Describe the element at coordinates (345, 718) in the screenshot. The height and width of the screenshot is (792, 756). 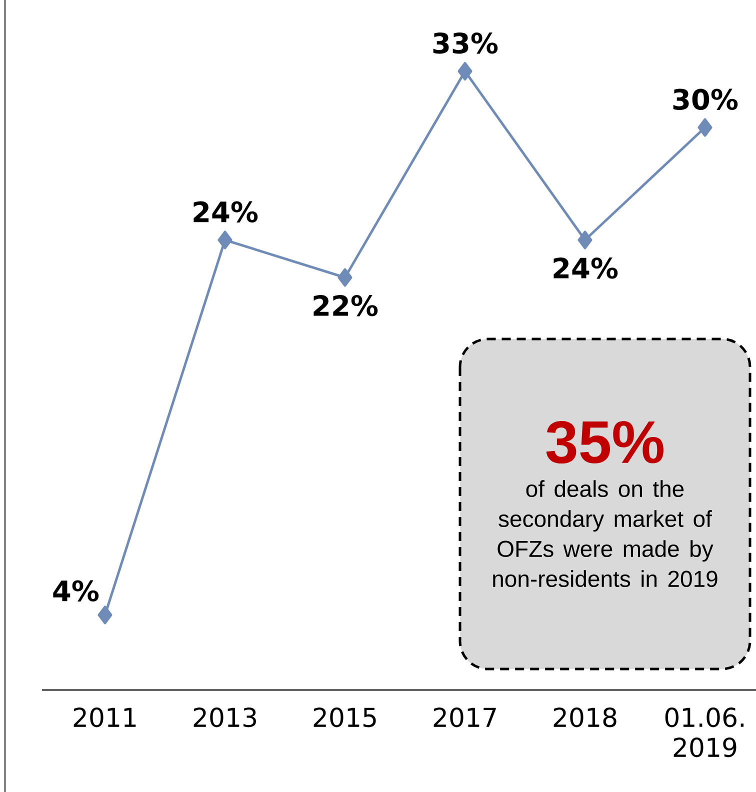
I see `x-tick-label: 2015` at that location.